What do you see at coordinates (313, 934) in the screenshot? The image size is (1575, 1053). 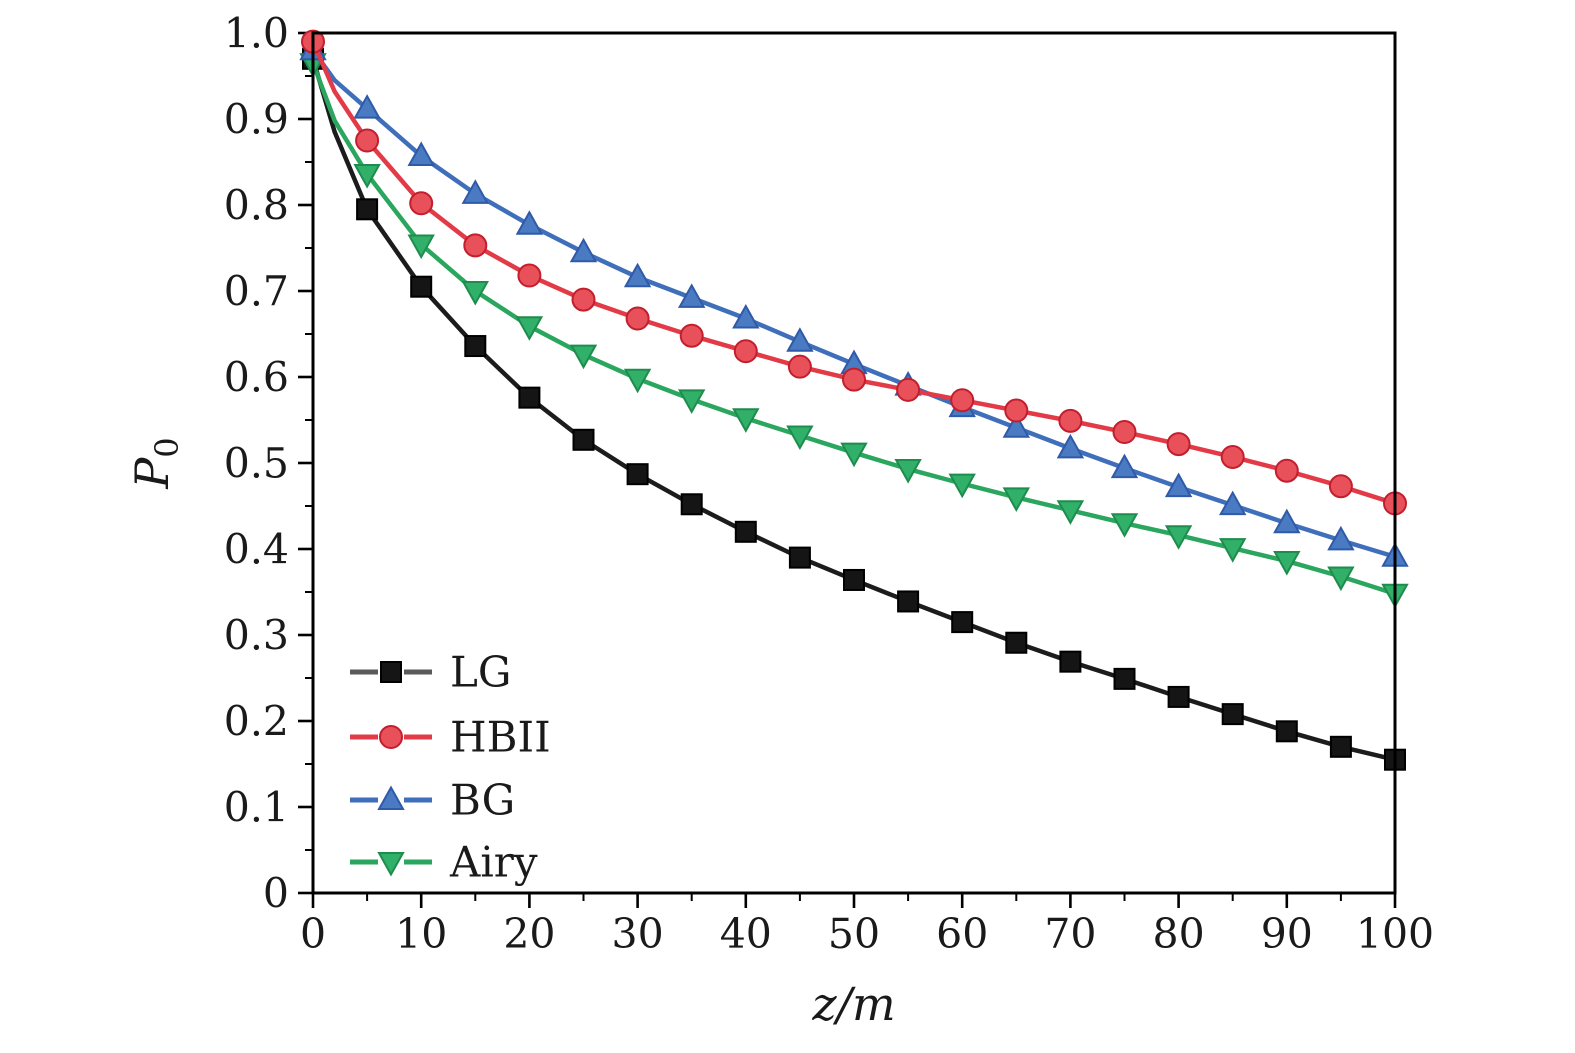 I see `x-tick-label: 0` at bounding box center [313, 934].